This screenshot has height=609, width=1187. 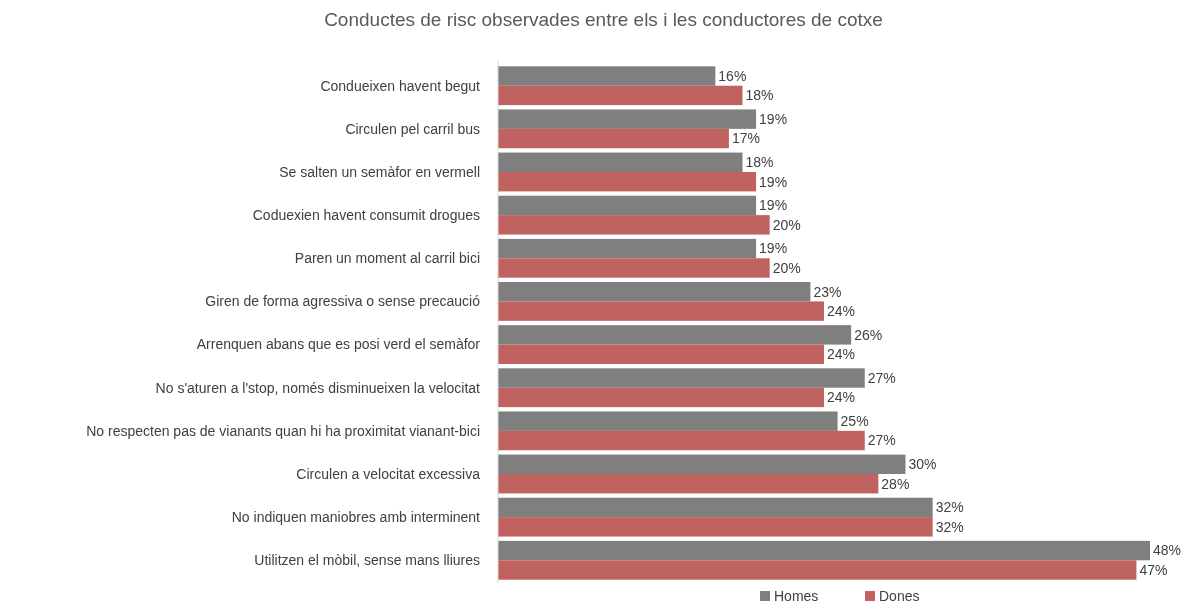 What do you see at coordinates (338, 344) in the screenshot?
I see `y-tick-label: Arrenquen abans que es posi verd el semàfor` at bounding box center [338, 344].